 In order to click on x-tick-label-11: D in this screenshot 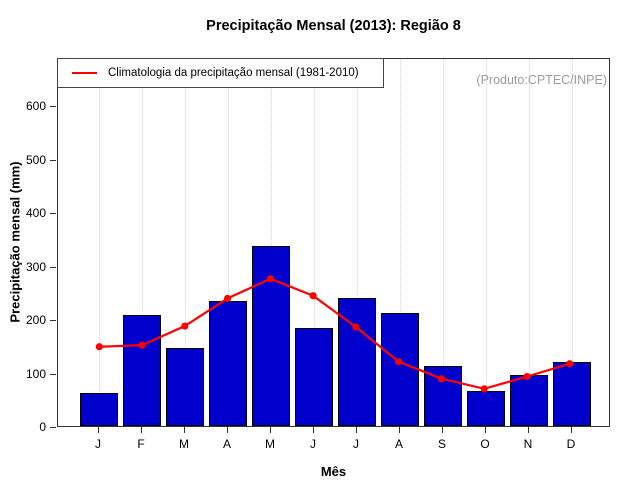, I will do `click(571, 444)`.